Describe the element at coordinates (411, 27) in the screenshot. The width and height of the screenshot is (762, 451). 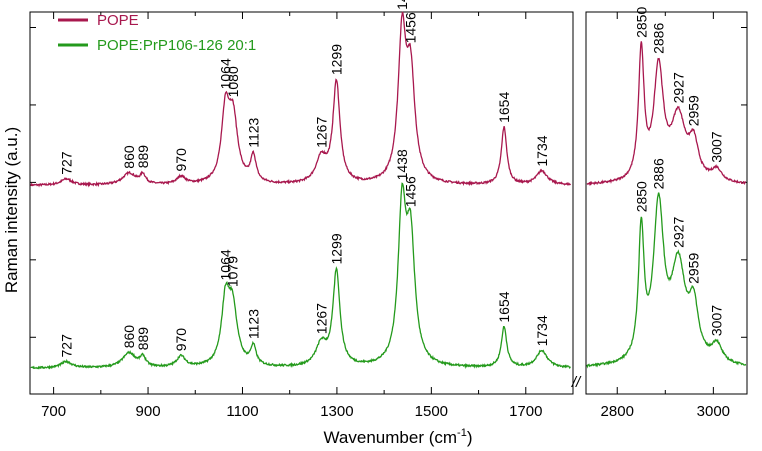
I see `peak-label-pope-1456: 1456` at that location.